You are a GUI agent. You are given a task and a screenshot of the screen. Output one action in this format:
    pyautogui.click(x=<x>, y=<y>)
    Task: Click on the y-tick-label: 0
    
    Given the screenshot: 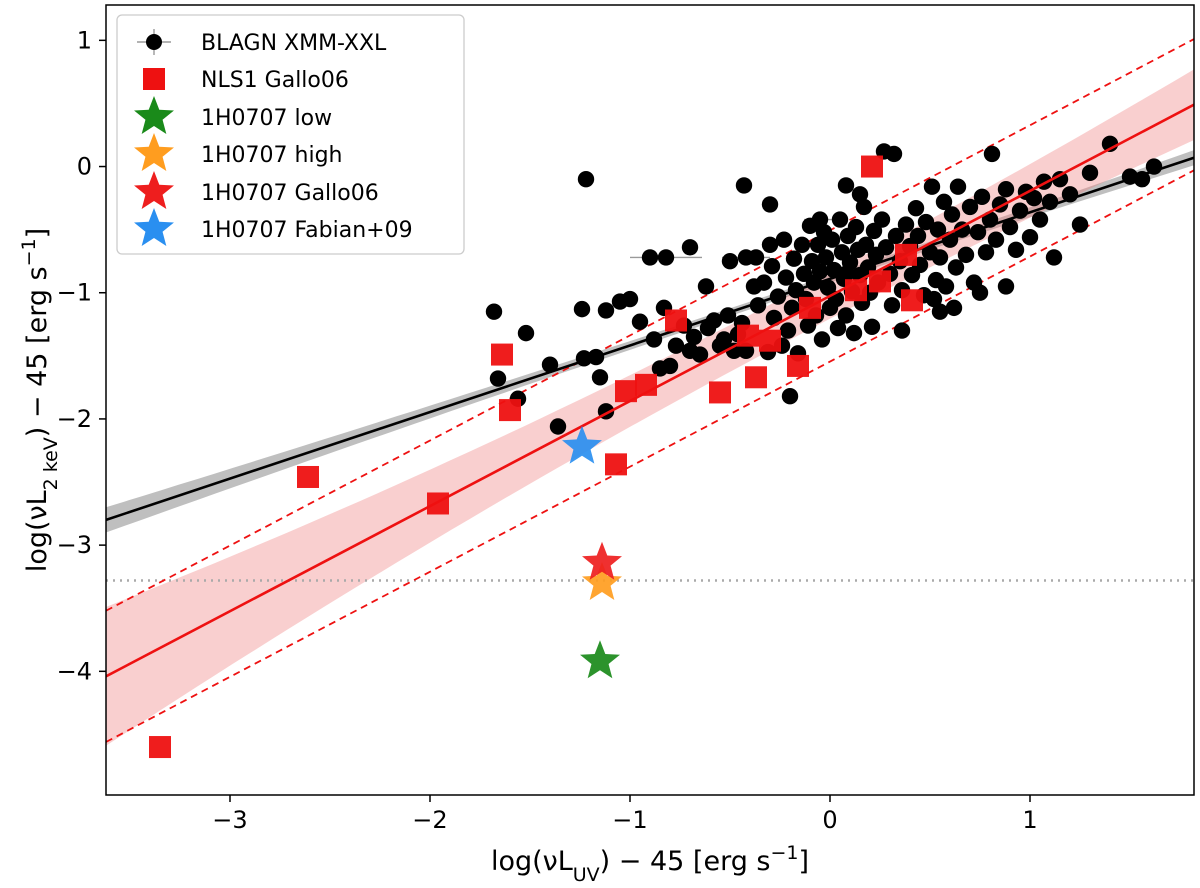 What is the action you would take?
    pyautogui.click(x=84, y=167)
    